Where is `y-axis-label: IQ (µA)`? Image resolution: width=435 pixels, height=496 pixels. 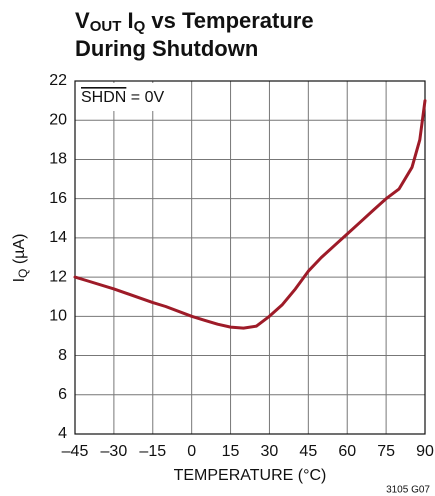
y-axis-label: IQ (µA) is located at coordinates (20, 258).